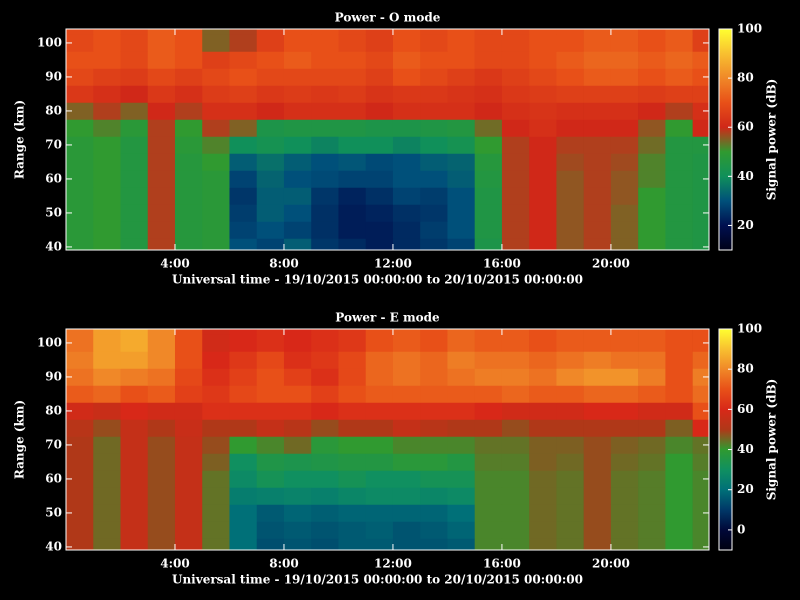 This screenshot has width=800, height=600. I want to click on y-tick-label: 70, so click(53, 144).